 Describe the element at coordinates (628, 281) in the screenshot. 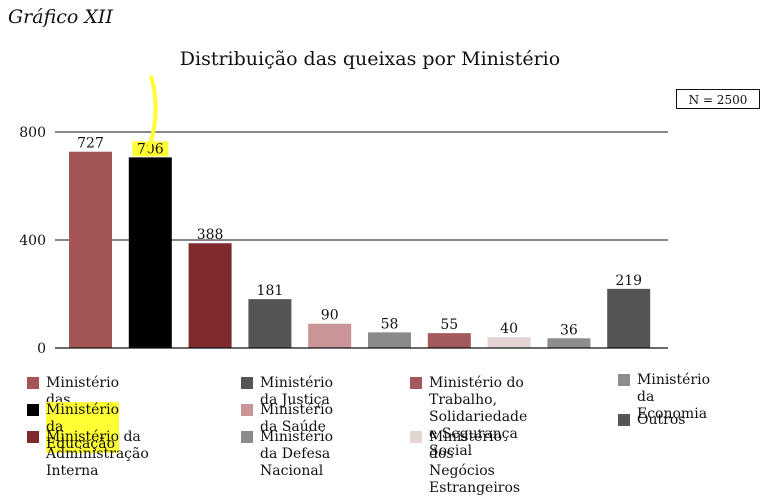

I see `data-label-9: 219` at that location.